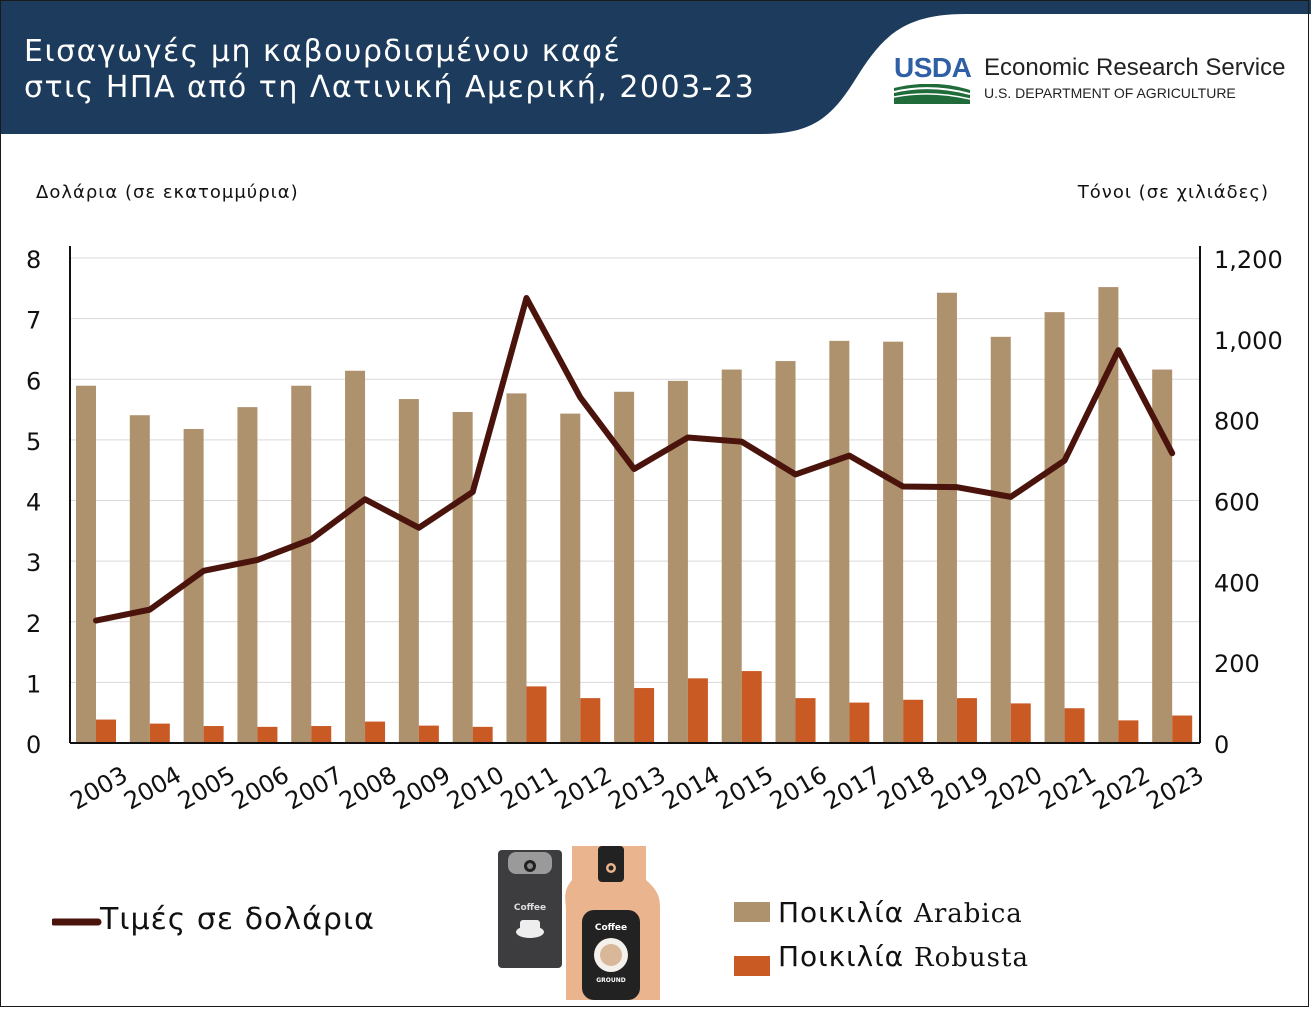 The image size is (1311, 1009). I want to click on coffee-bags-image: Coffee Coffee GROUND, so click(579, 923).